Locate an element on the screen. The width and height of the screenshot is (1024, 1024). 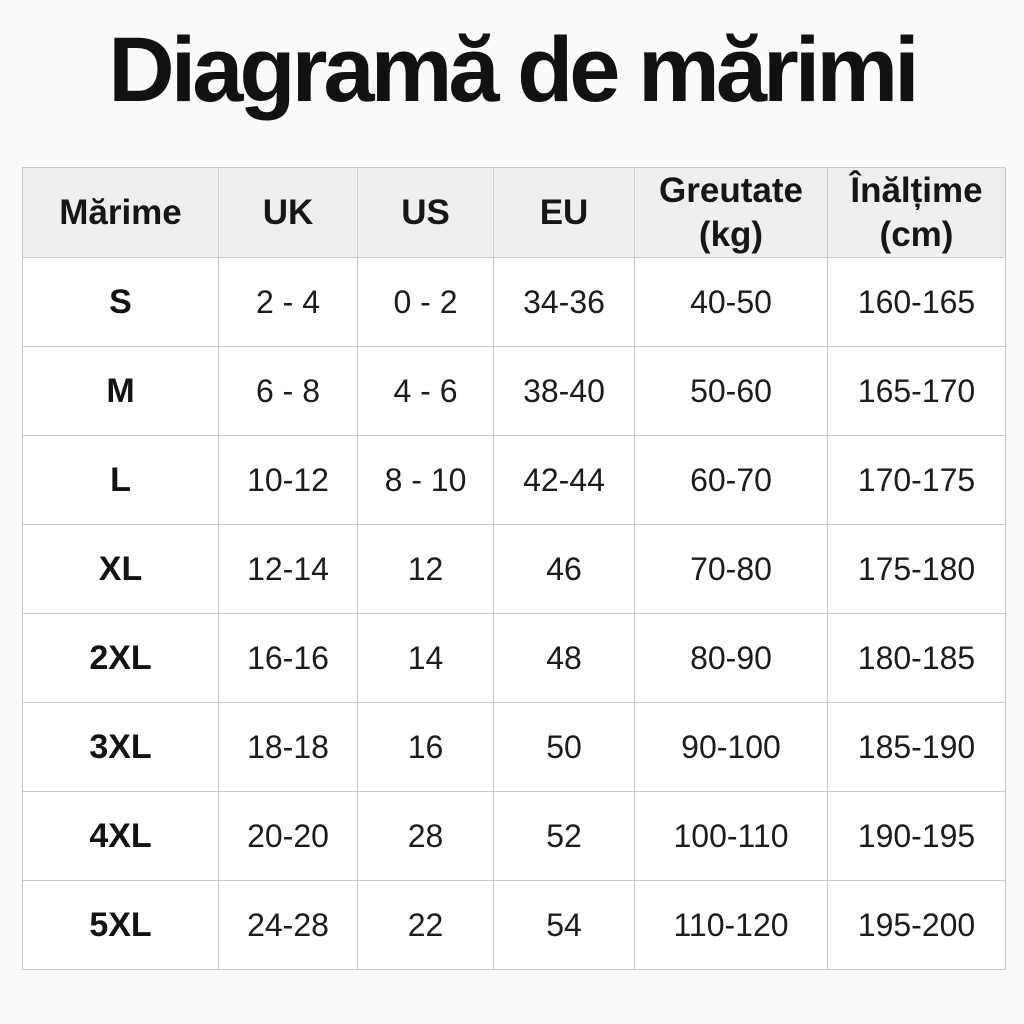
column-header-marime: Mărime is located at coordinates (120, 212).